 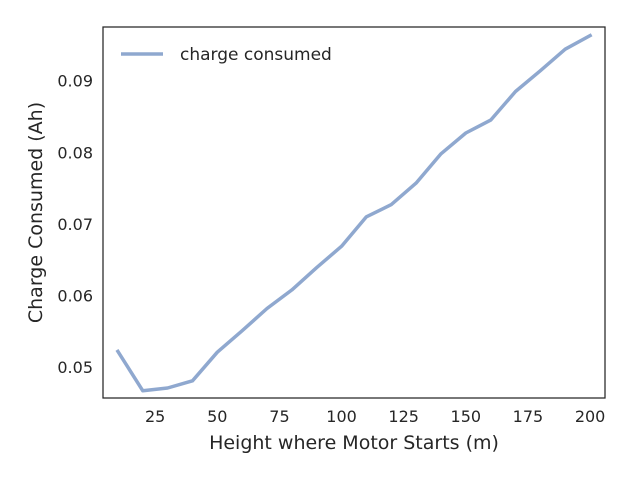 I want to click on x-tick-label: 175, so click(x=528, y=416).